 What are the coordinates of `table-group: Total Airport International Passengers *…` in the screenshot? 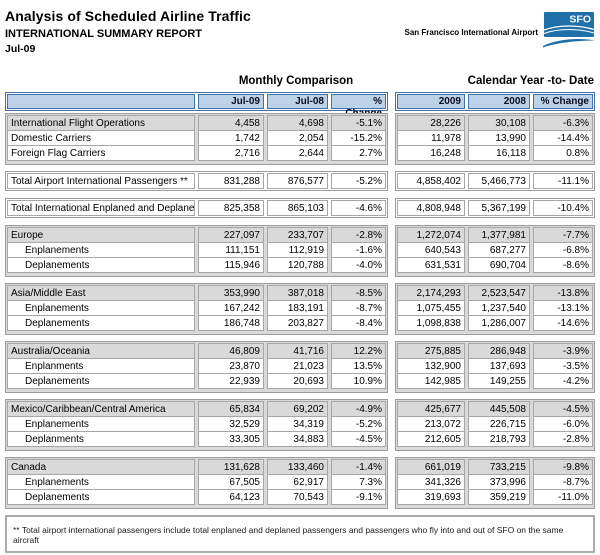 It's located at (300, 181).